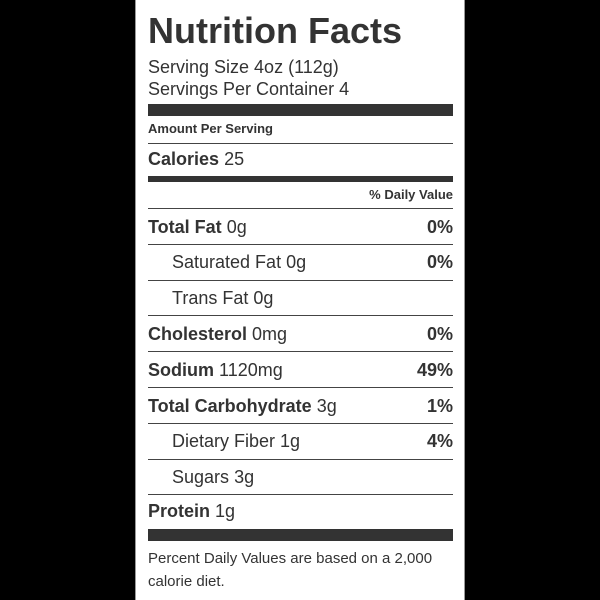  Describe the element at coordinates (439, 405) in the screenshot. I see `daily-value: 1%` at that location.